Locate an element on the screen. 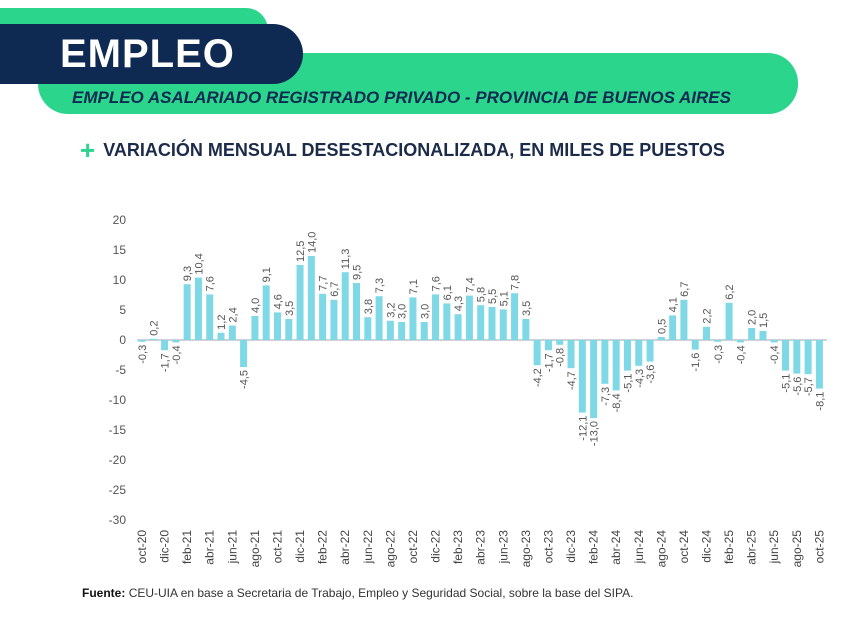 This screenshot has width=862, height=622. bar-value-label: 3,0 is located at coordinates (403, 311).